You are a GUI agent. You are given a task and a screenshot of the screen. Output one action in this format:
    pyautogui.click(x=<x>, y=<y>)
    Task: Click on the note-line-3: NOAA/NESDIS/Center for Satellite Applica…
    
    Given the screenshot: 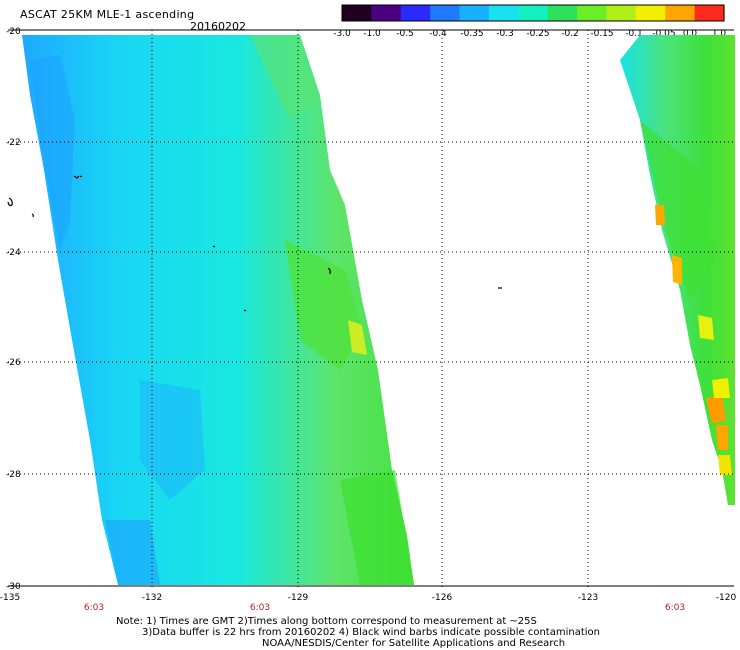 What is the action you would take?
    pyautogui.click(x=414, y=643)
    